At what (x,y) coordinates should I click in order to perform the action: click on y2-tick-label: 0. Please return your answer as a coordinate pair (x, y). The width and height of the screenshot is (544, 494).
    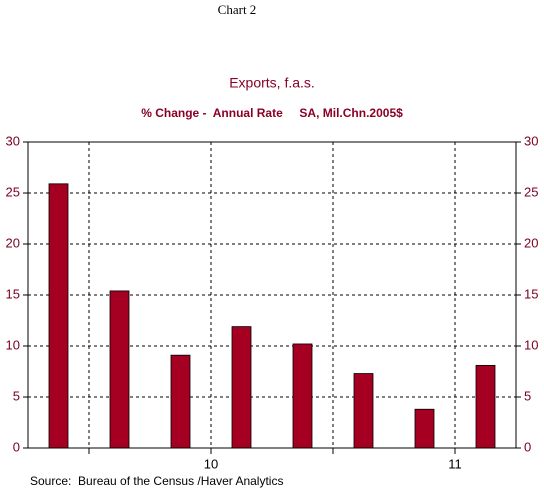
    Looking at the image, I should click on (527, 446).